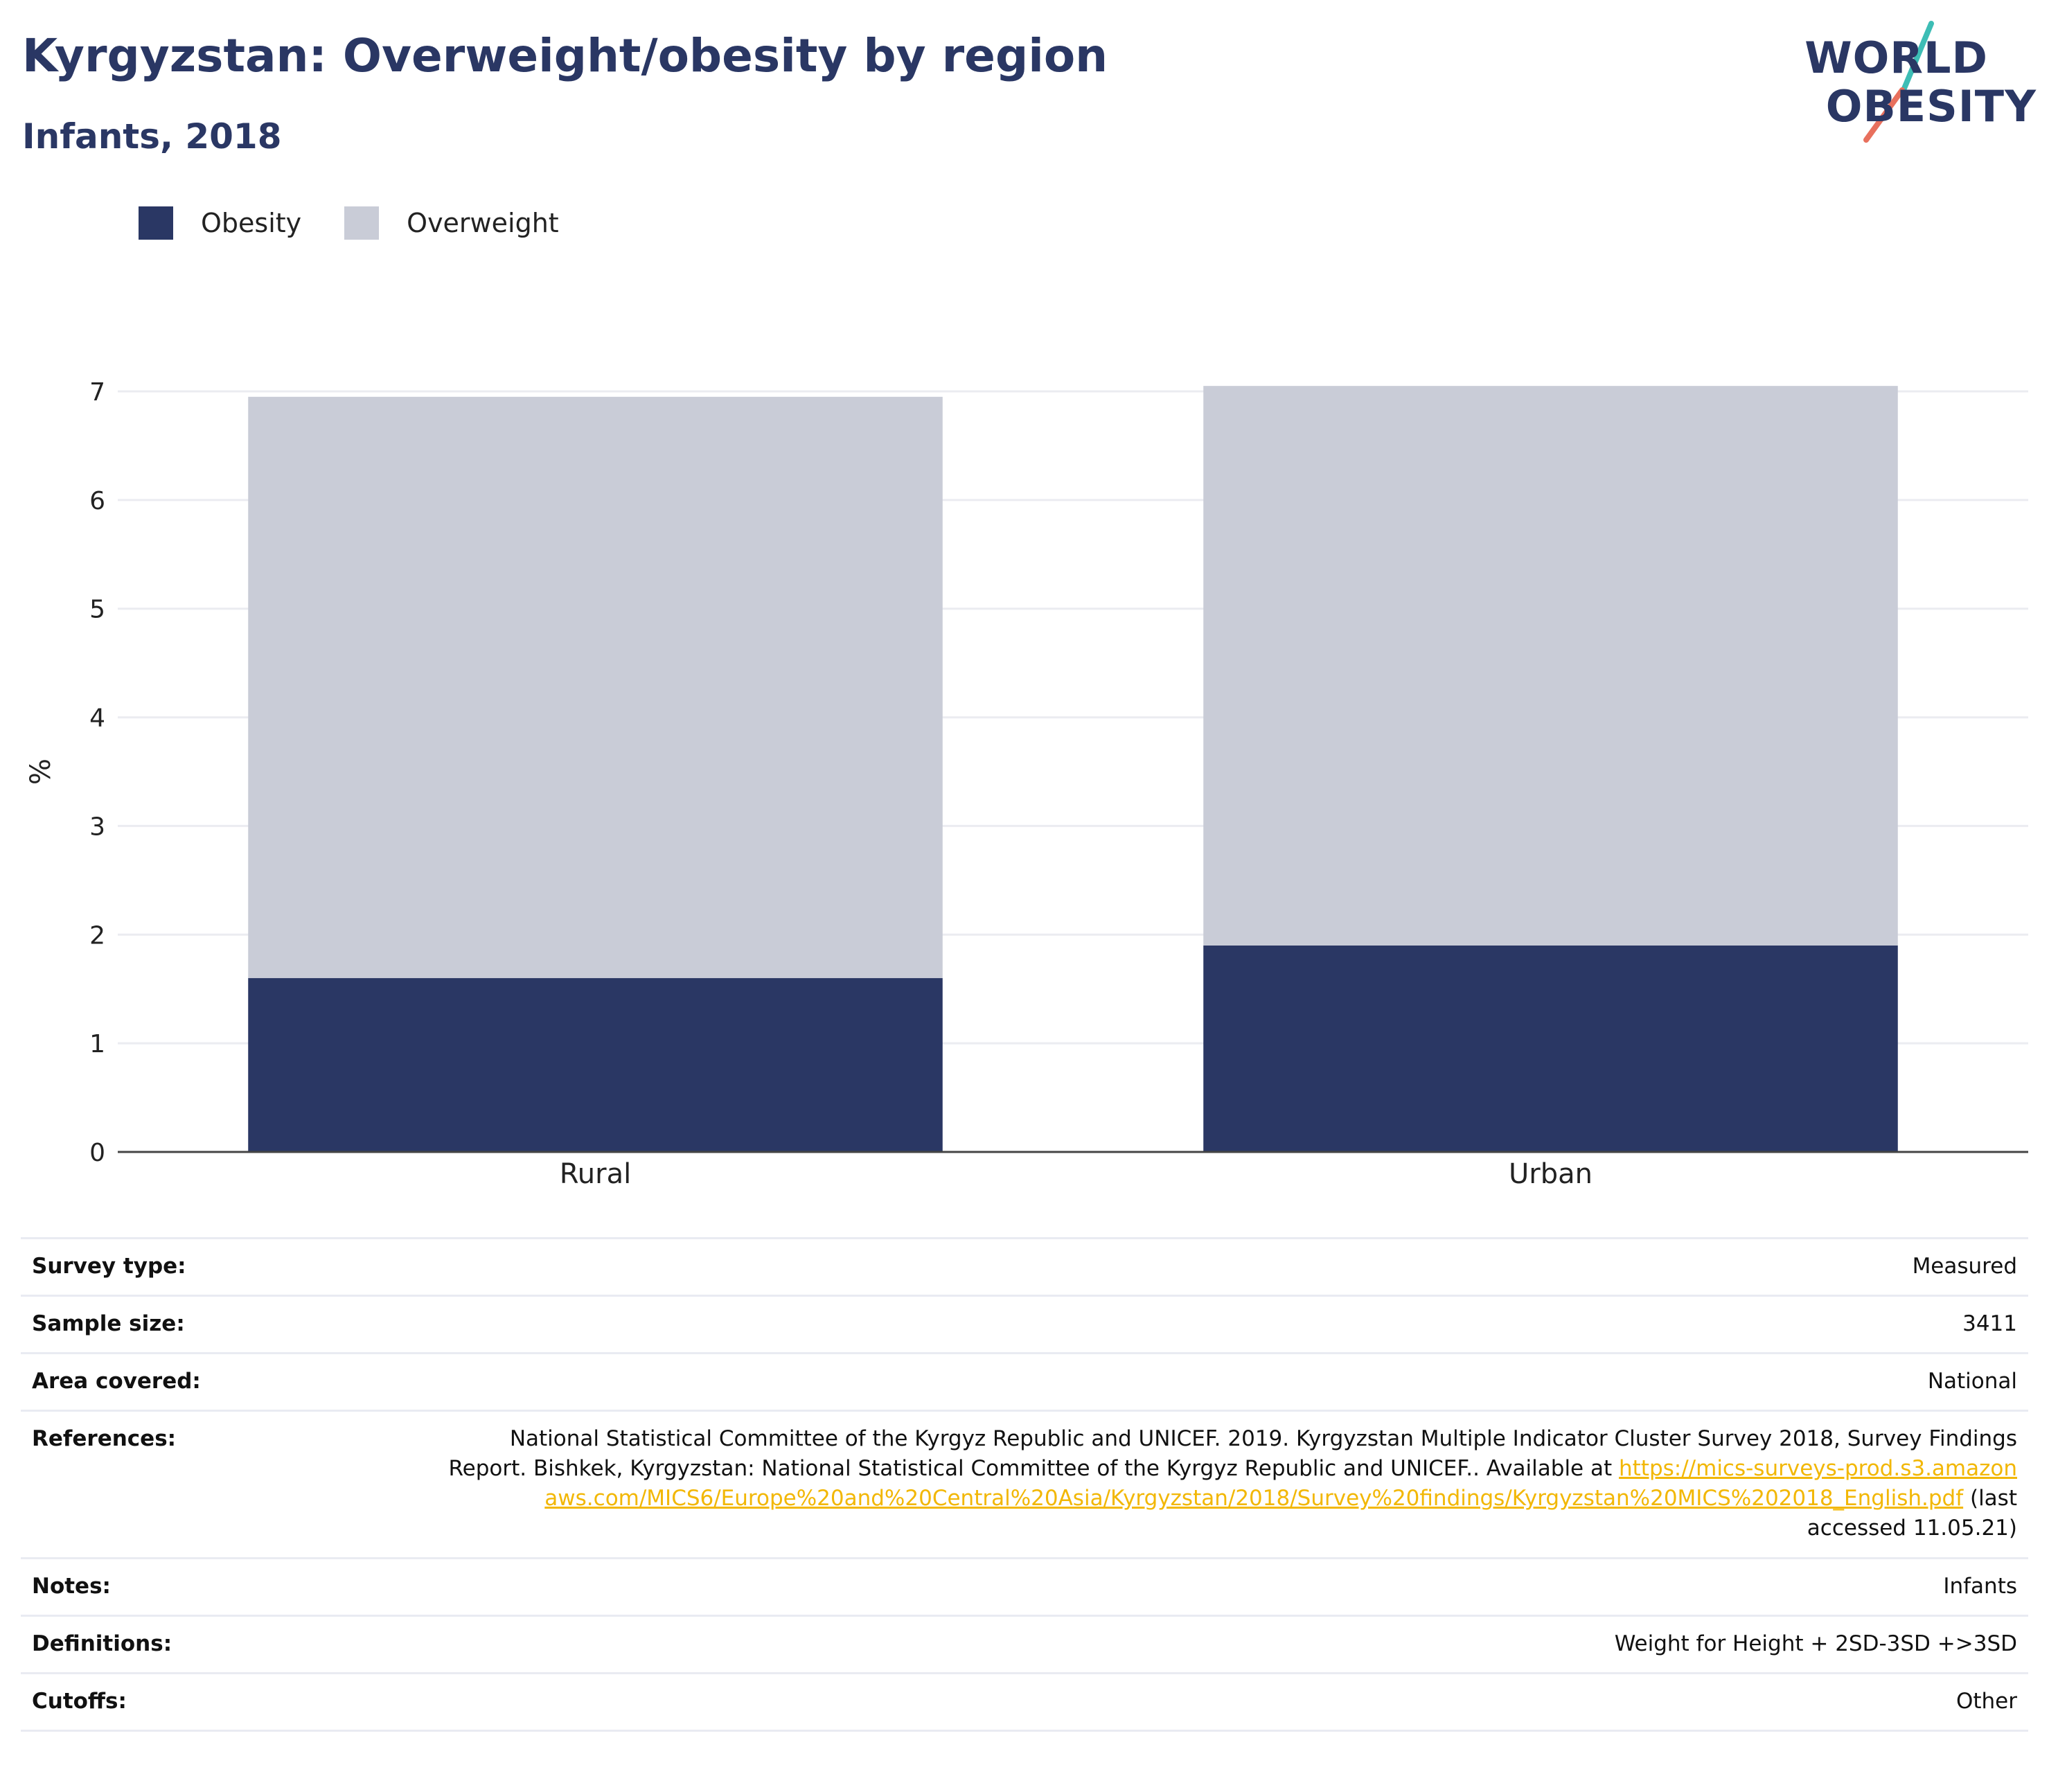  Describe the element at coordinates (109, 1323) in the screenshot. I see `info-key: Sample size:` at that location.